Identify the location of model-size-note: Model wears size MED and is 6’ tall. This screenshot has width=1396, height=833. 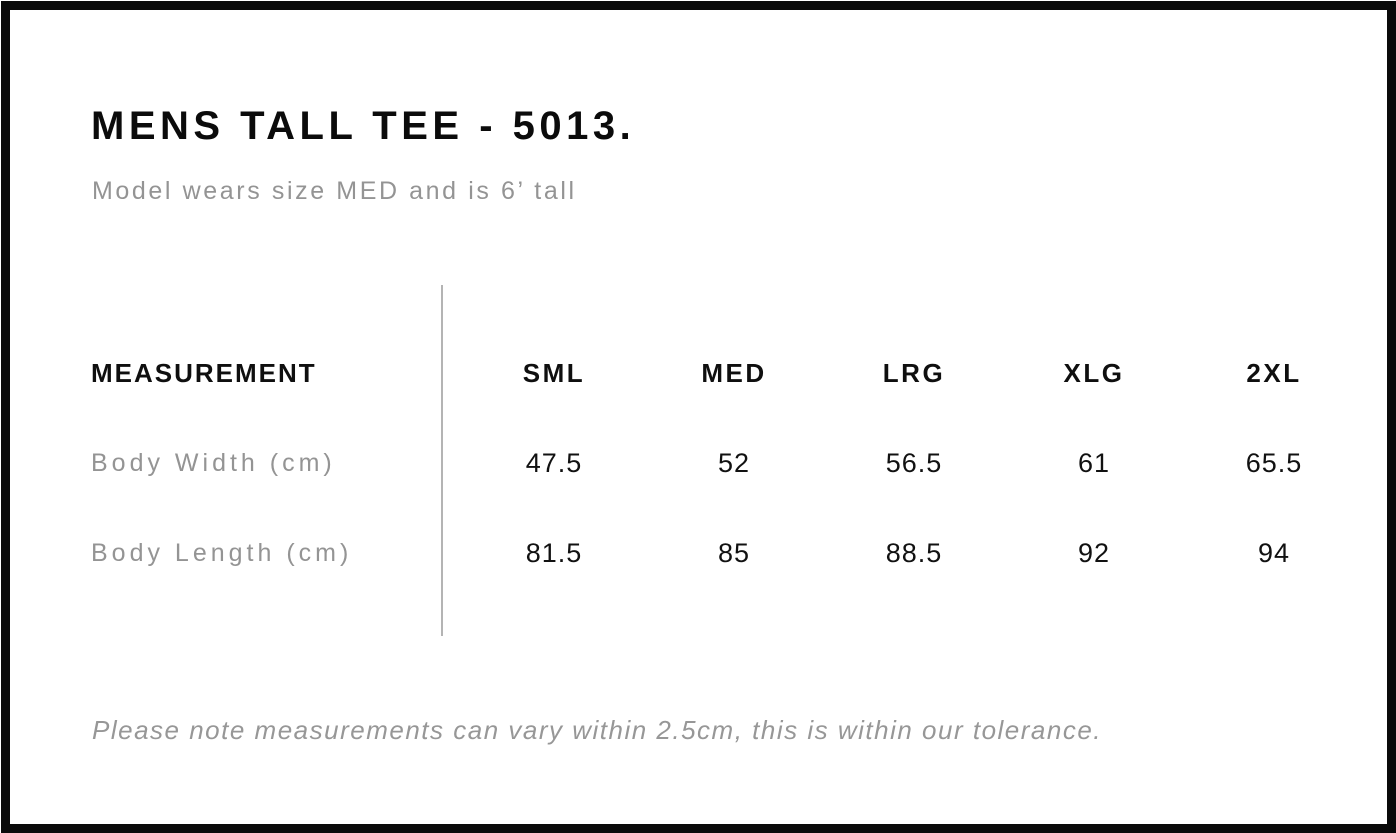
(334, 191).